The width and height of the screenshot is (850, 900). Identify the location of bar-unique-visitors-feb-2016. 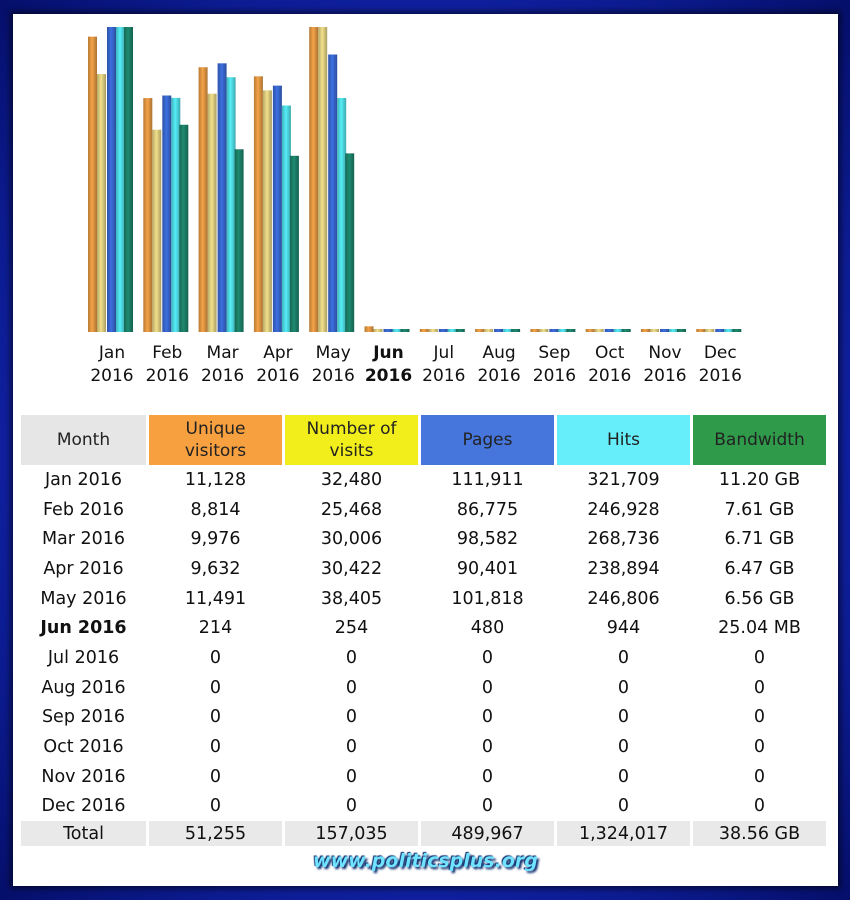
(148, 215).